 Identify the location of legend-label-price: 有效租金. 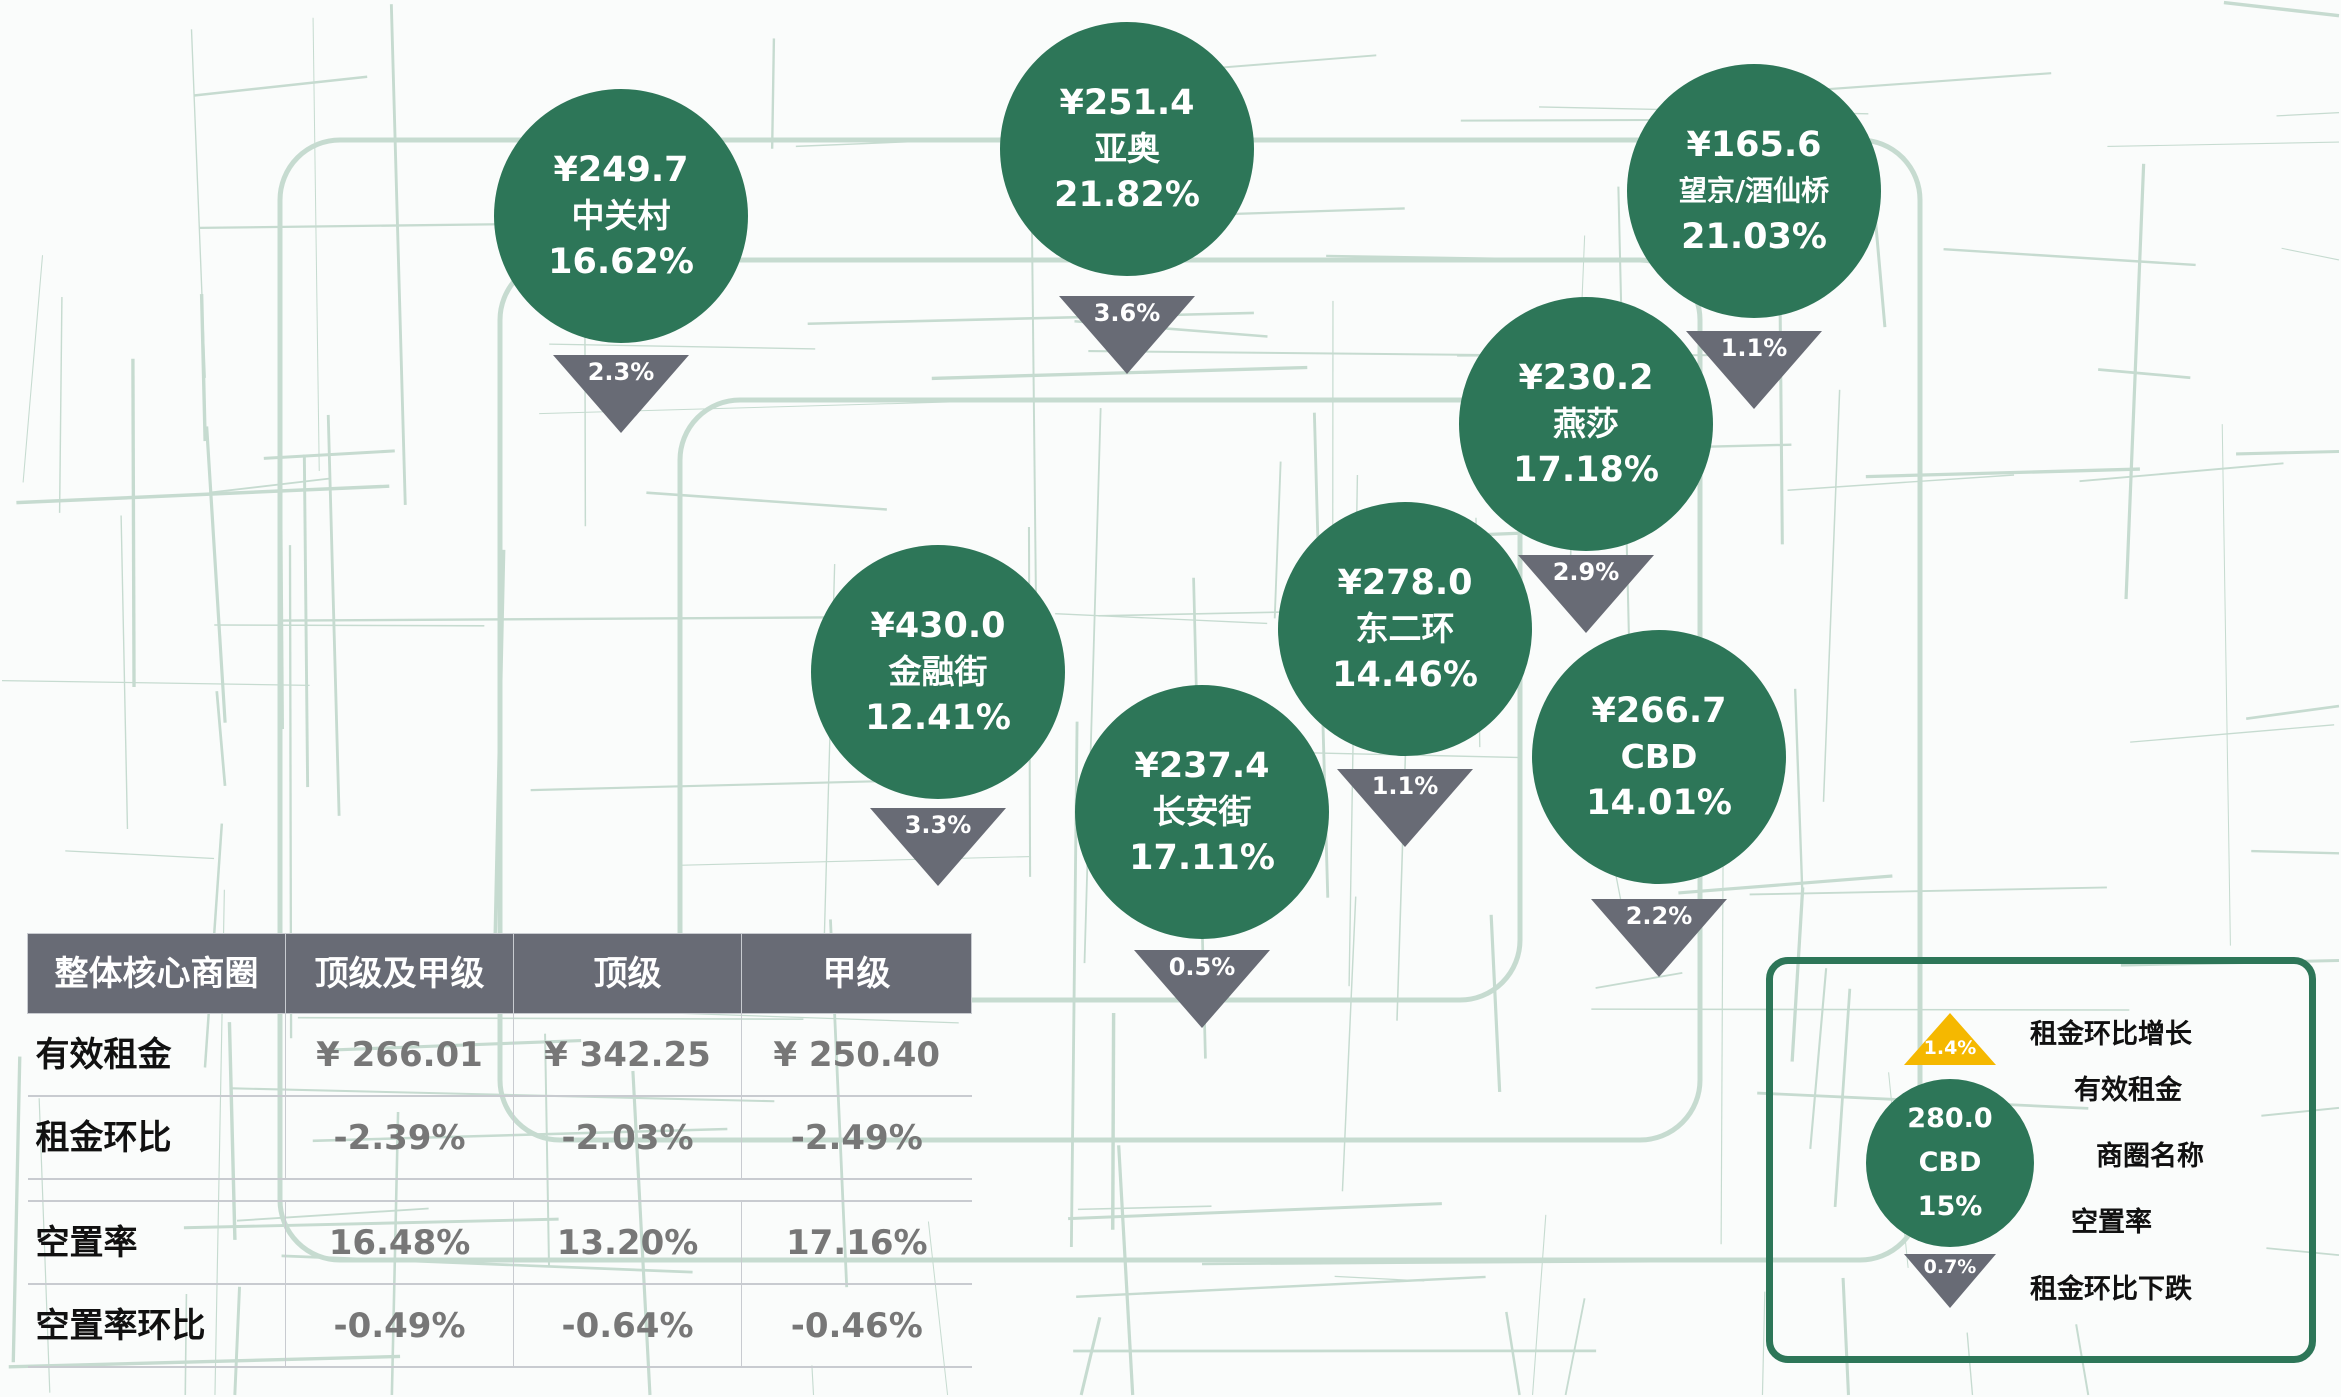
(2128, 1090).